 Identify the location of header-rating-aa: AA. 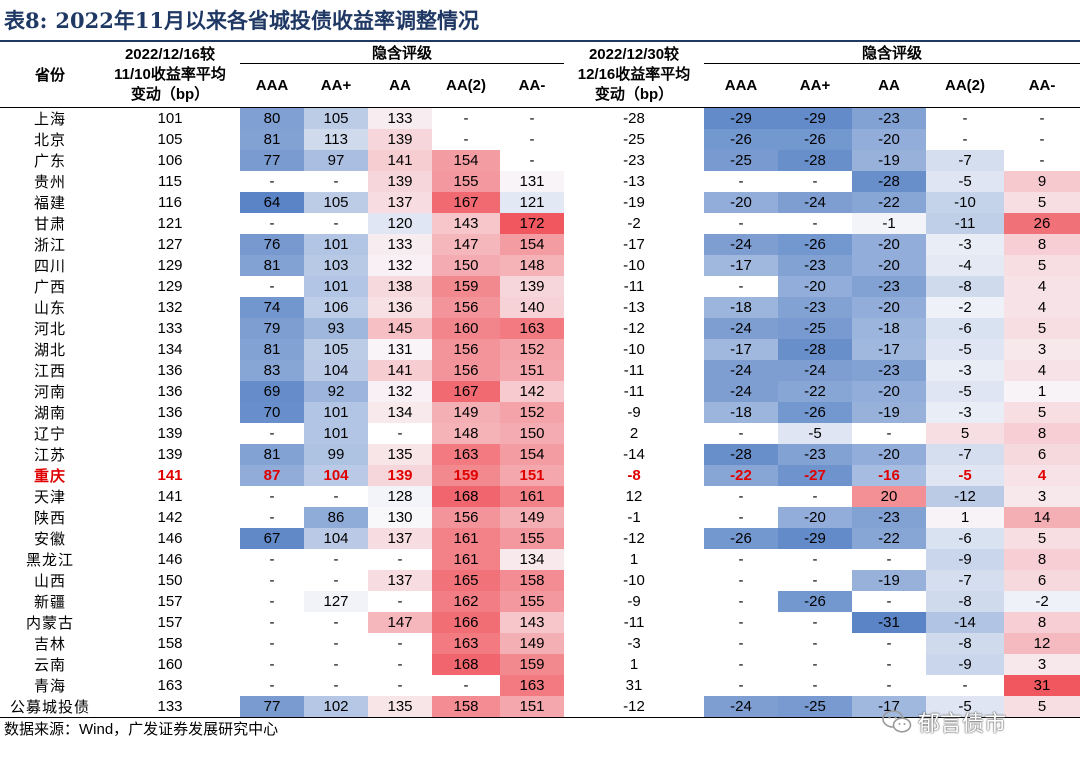
(400, 85).